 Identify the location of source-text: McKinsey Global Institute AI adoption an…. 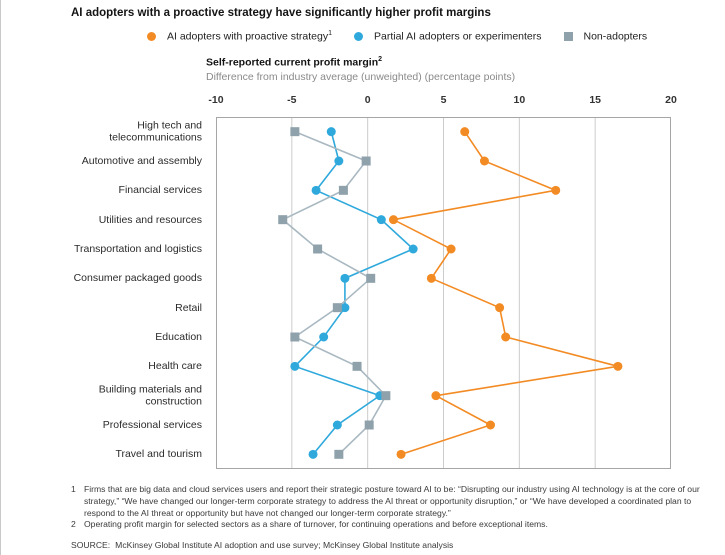
(284, 545).